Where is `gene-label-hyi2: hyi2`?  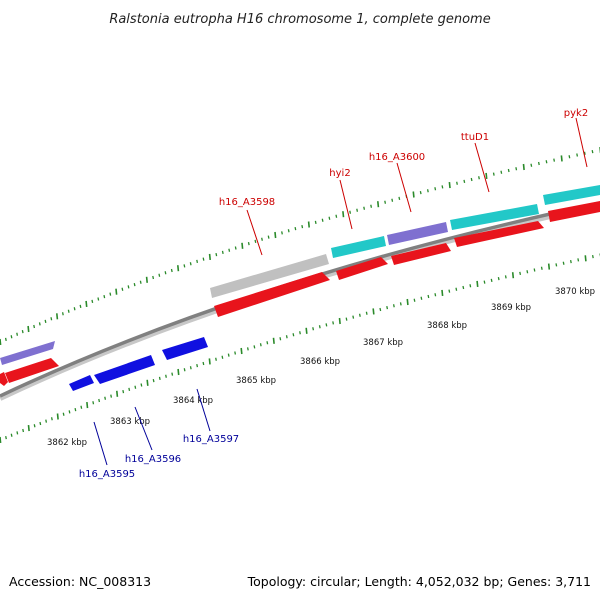 gene-label-hyi2: hyi2 is located at coordinates (339, 173).